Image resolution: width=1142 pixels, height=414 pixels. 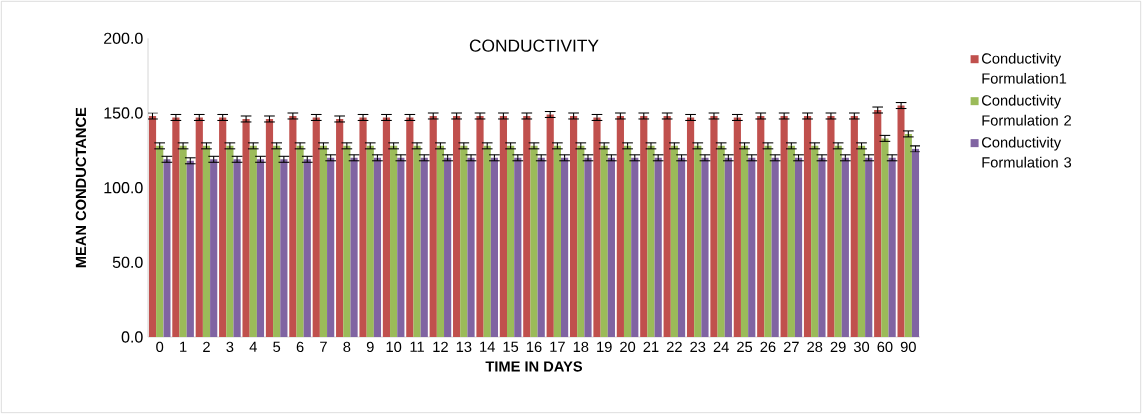 I want to click on x-tick-label: 12, so click(x=440, y=346).